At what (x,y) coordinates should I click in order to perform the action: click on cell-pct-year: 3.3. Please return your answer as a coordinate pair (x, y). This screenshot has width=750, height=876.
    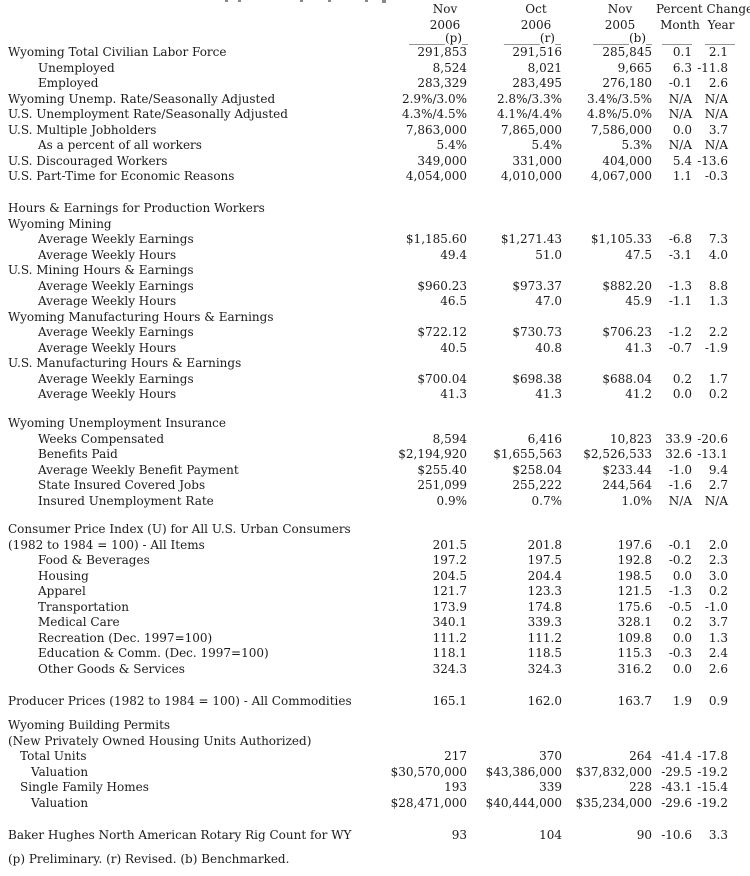
    Looking at the image, I should click on (718, 835).